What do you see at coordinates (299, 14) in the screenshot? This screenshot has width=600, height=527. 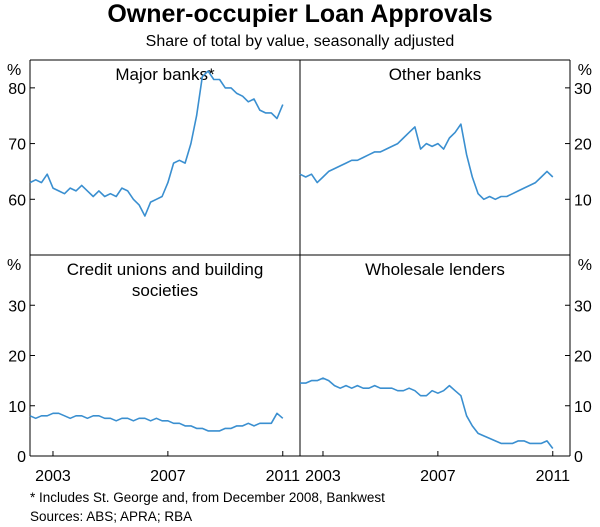 I see `chart-title: Owner-occupier Loan Approvals` at bounding box center [299, 14].